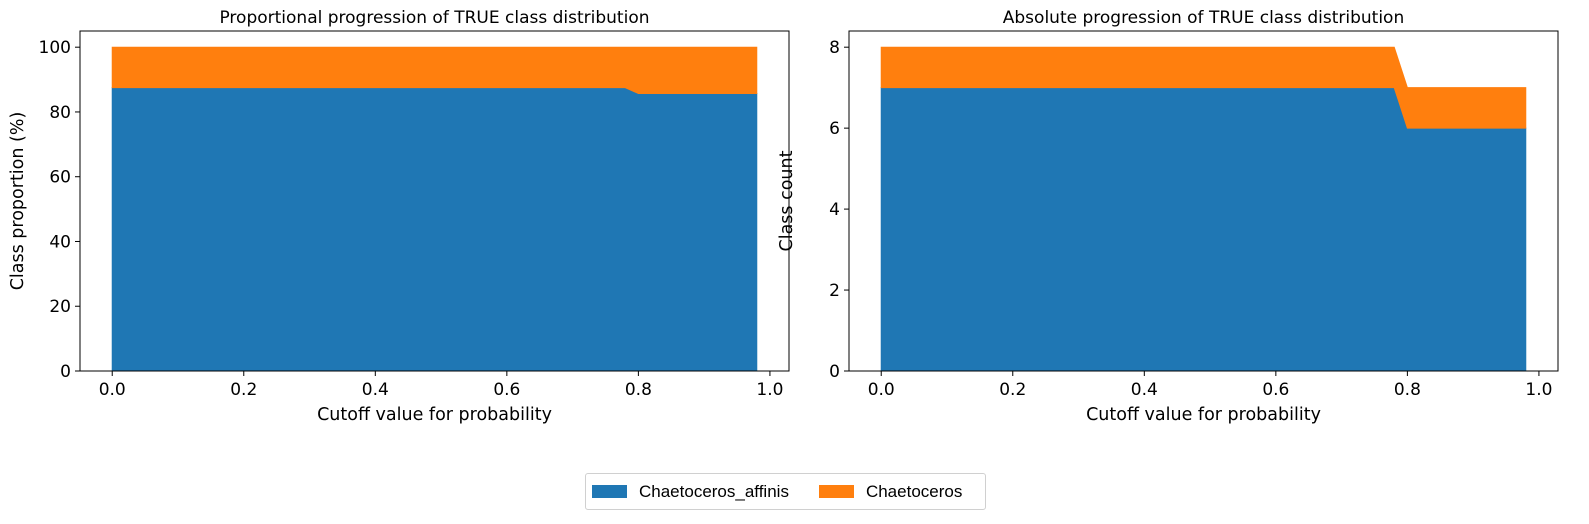  Describe the element at coordinates (714, 491) in the screenshot. I see `legend-label: Chaetoceros_affinis` at that location.